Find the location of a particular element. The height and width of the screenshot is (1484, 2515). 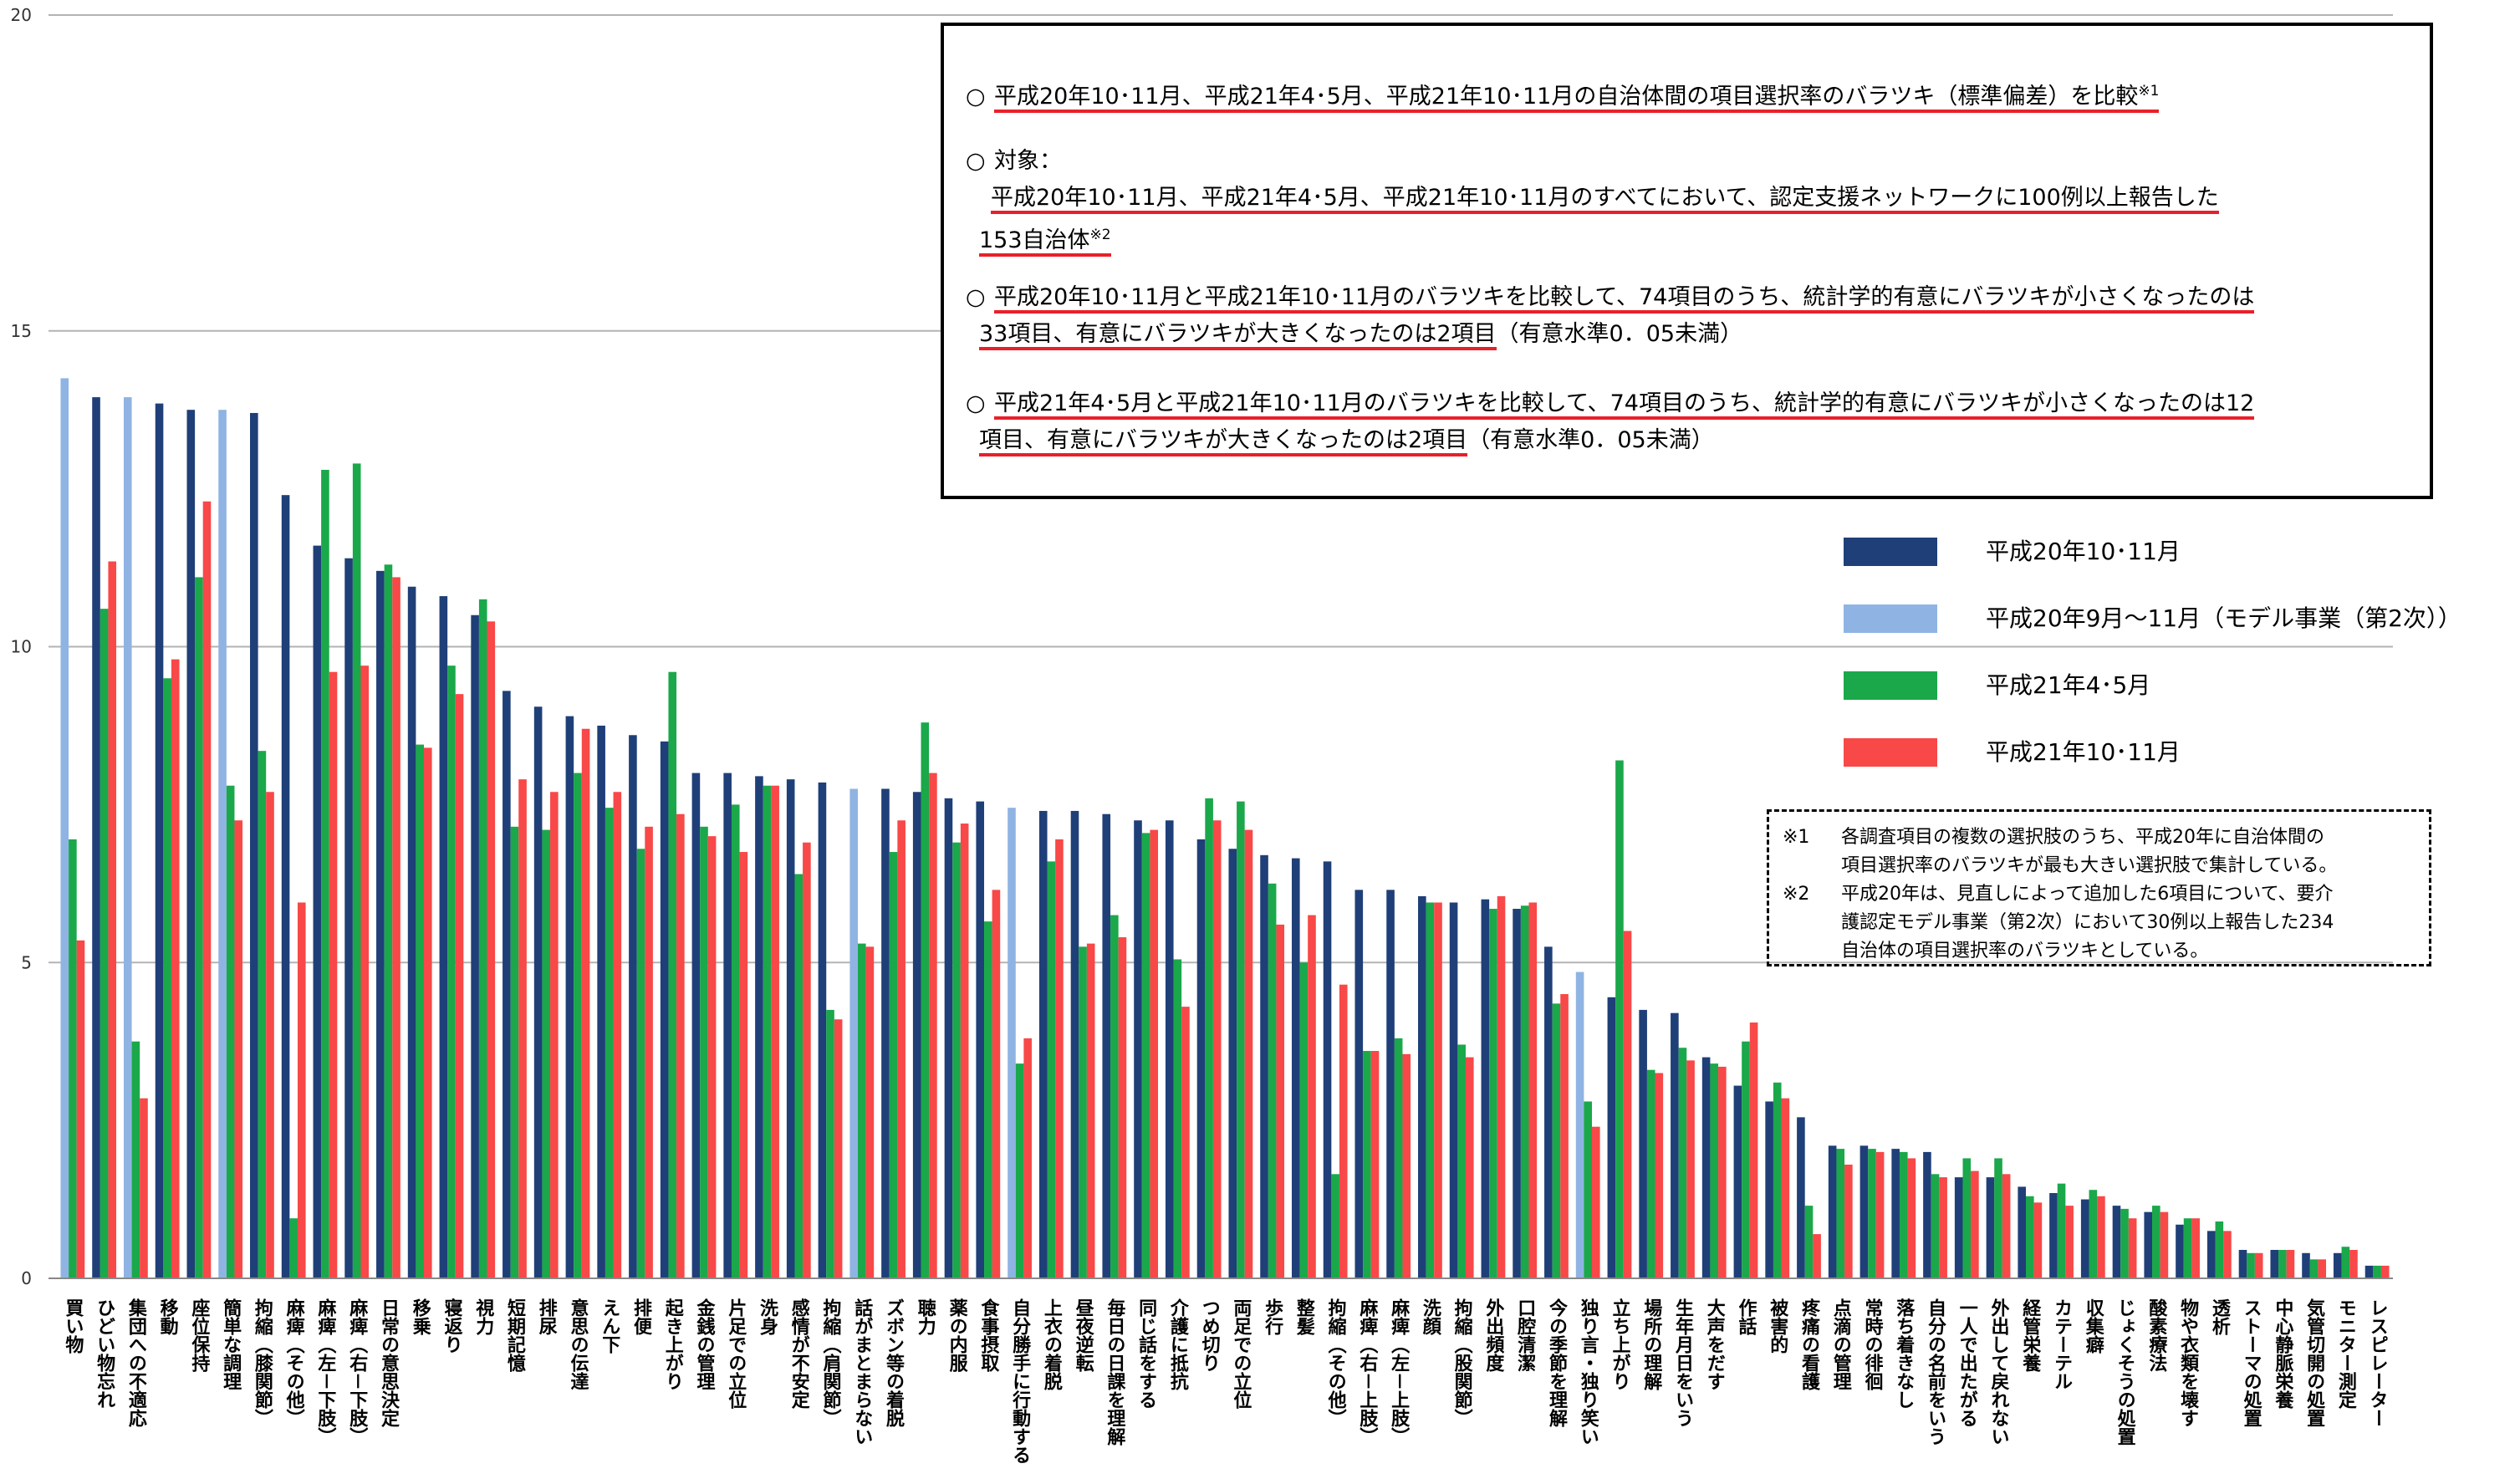

category-label: 透析 is located at coordinates (2220, 1317).